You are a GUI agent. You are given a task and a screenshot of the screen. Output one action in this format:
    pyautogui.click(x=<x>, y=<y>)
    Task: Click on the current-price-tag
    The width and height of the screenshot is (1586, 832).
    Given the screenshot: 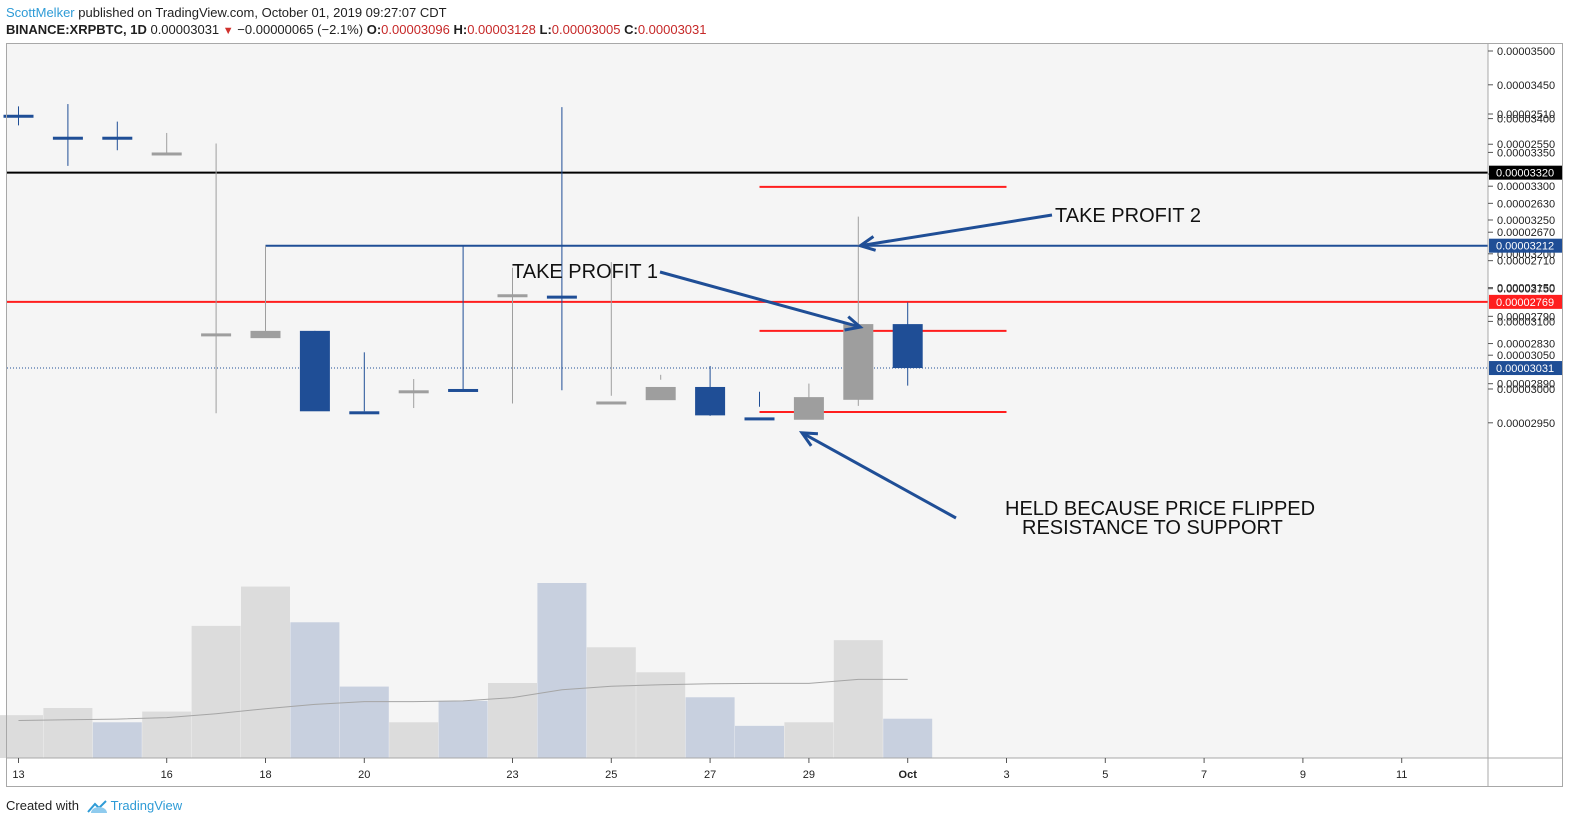 What is the action you would take?
    pyautogui.click(x=1525, y=368)
    